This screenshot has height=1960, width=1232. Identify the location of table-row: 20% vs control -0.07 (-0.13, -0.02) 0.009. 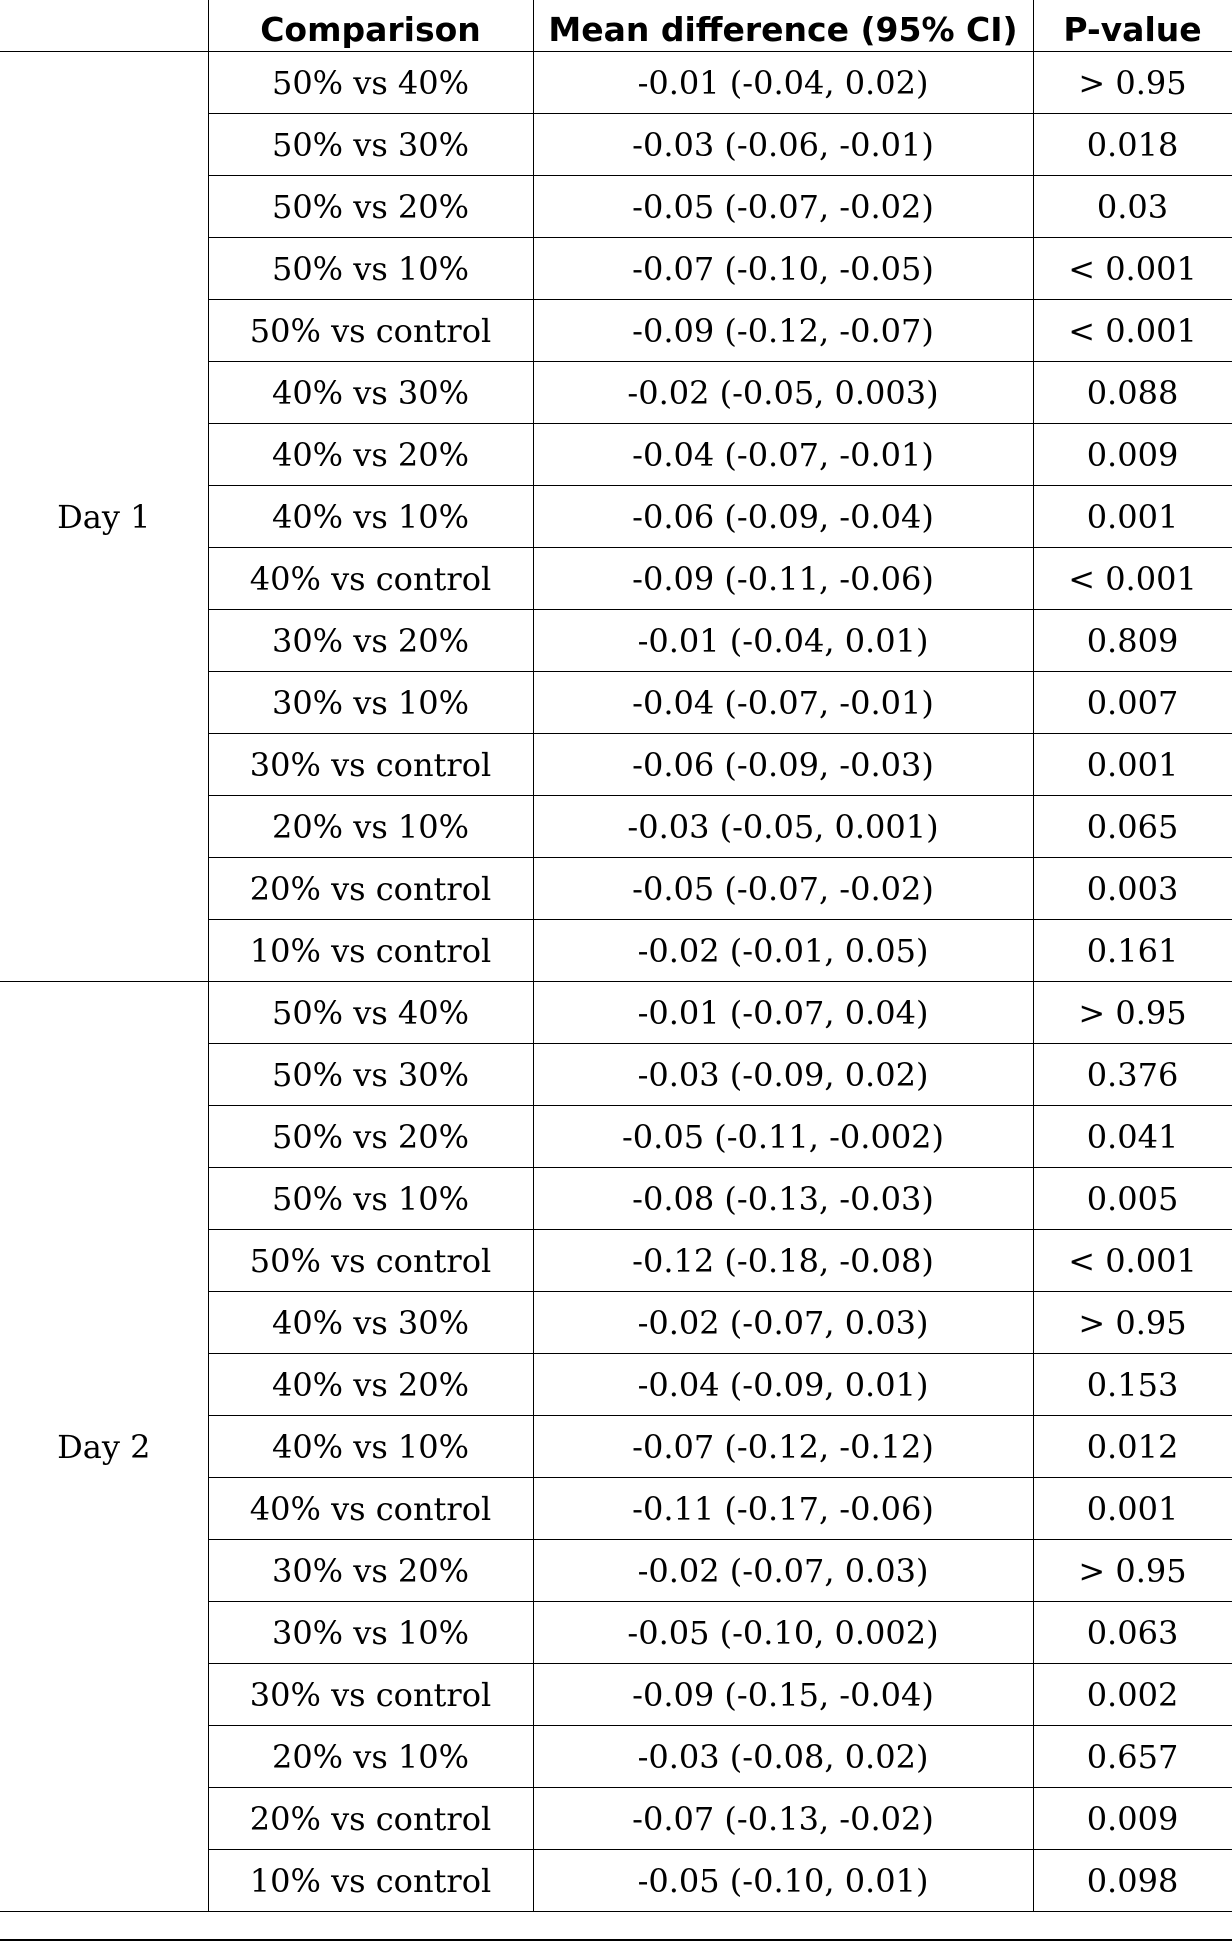
(616, 1818).